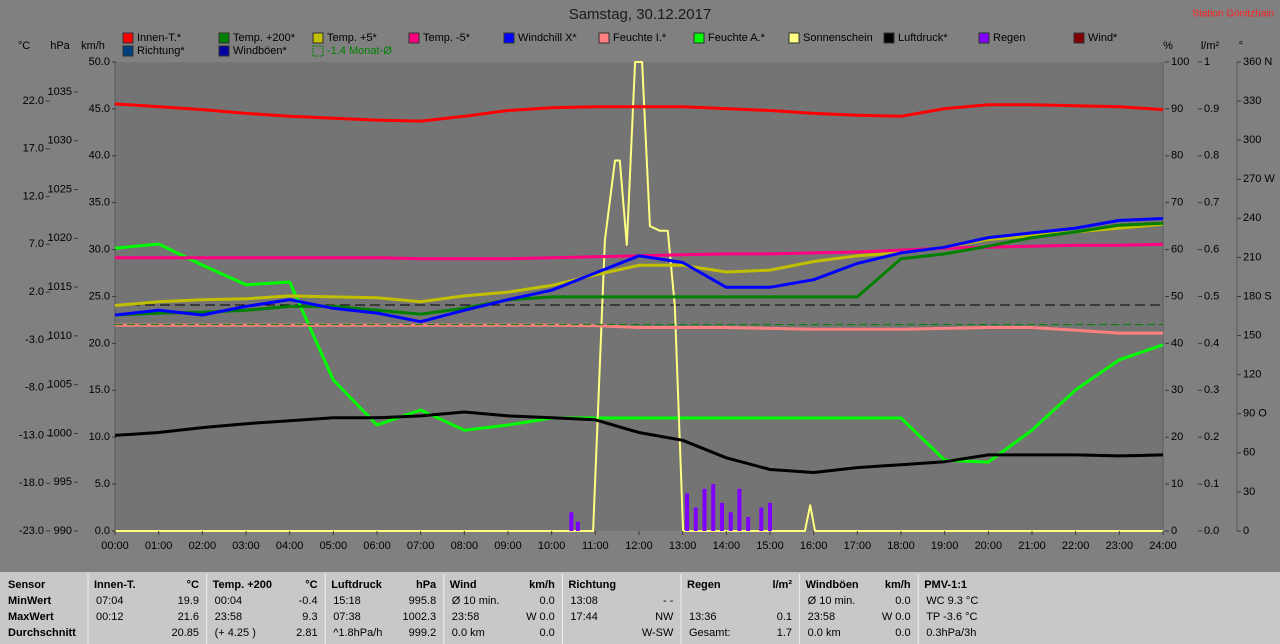  I want to click on y-tick-label: 1035, so click(60, 92).